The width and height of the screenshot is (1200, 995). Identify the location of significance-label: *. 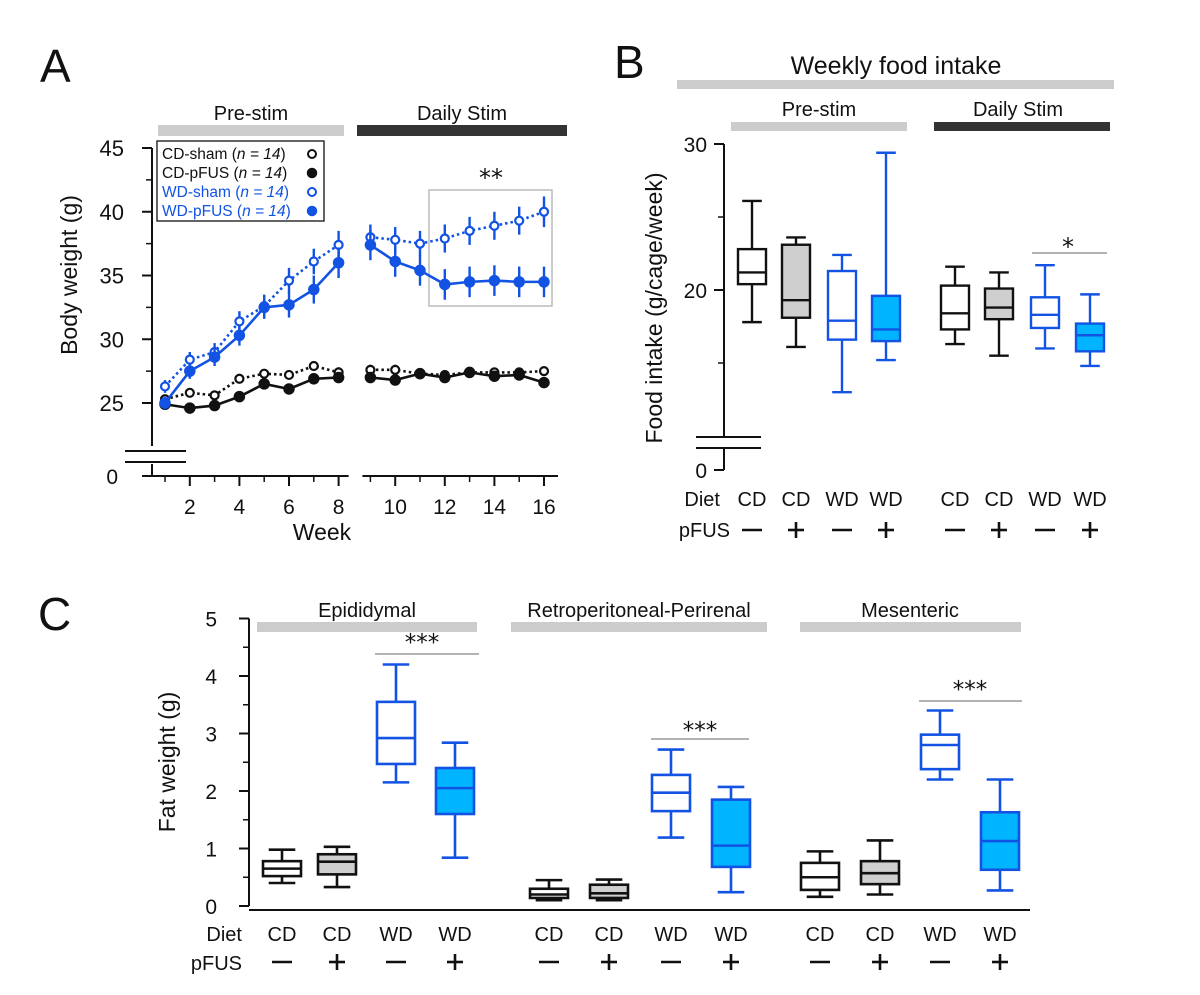
(1068, 247).